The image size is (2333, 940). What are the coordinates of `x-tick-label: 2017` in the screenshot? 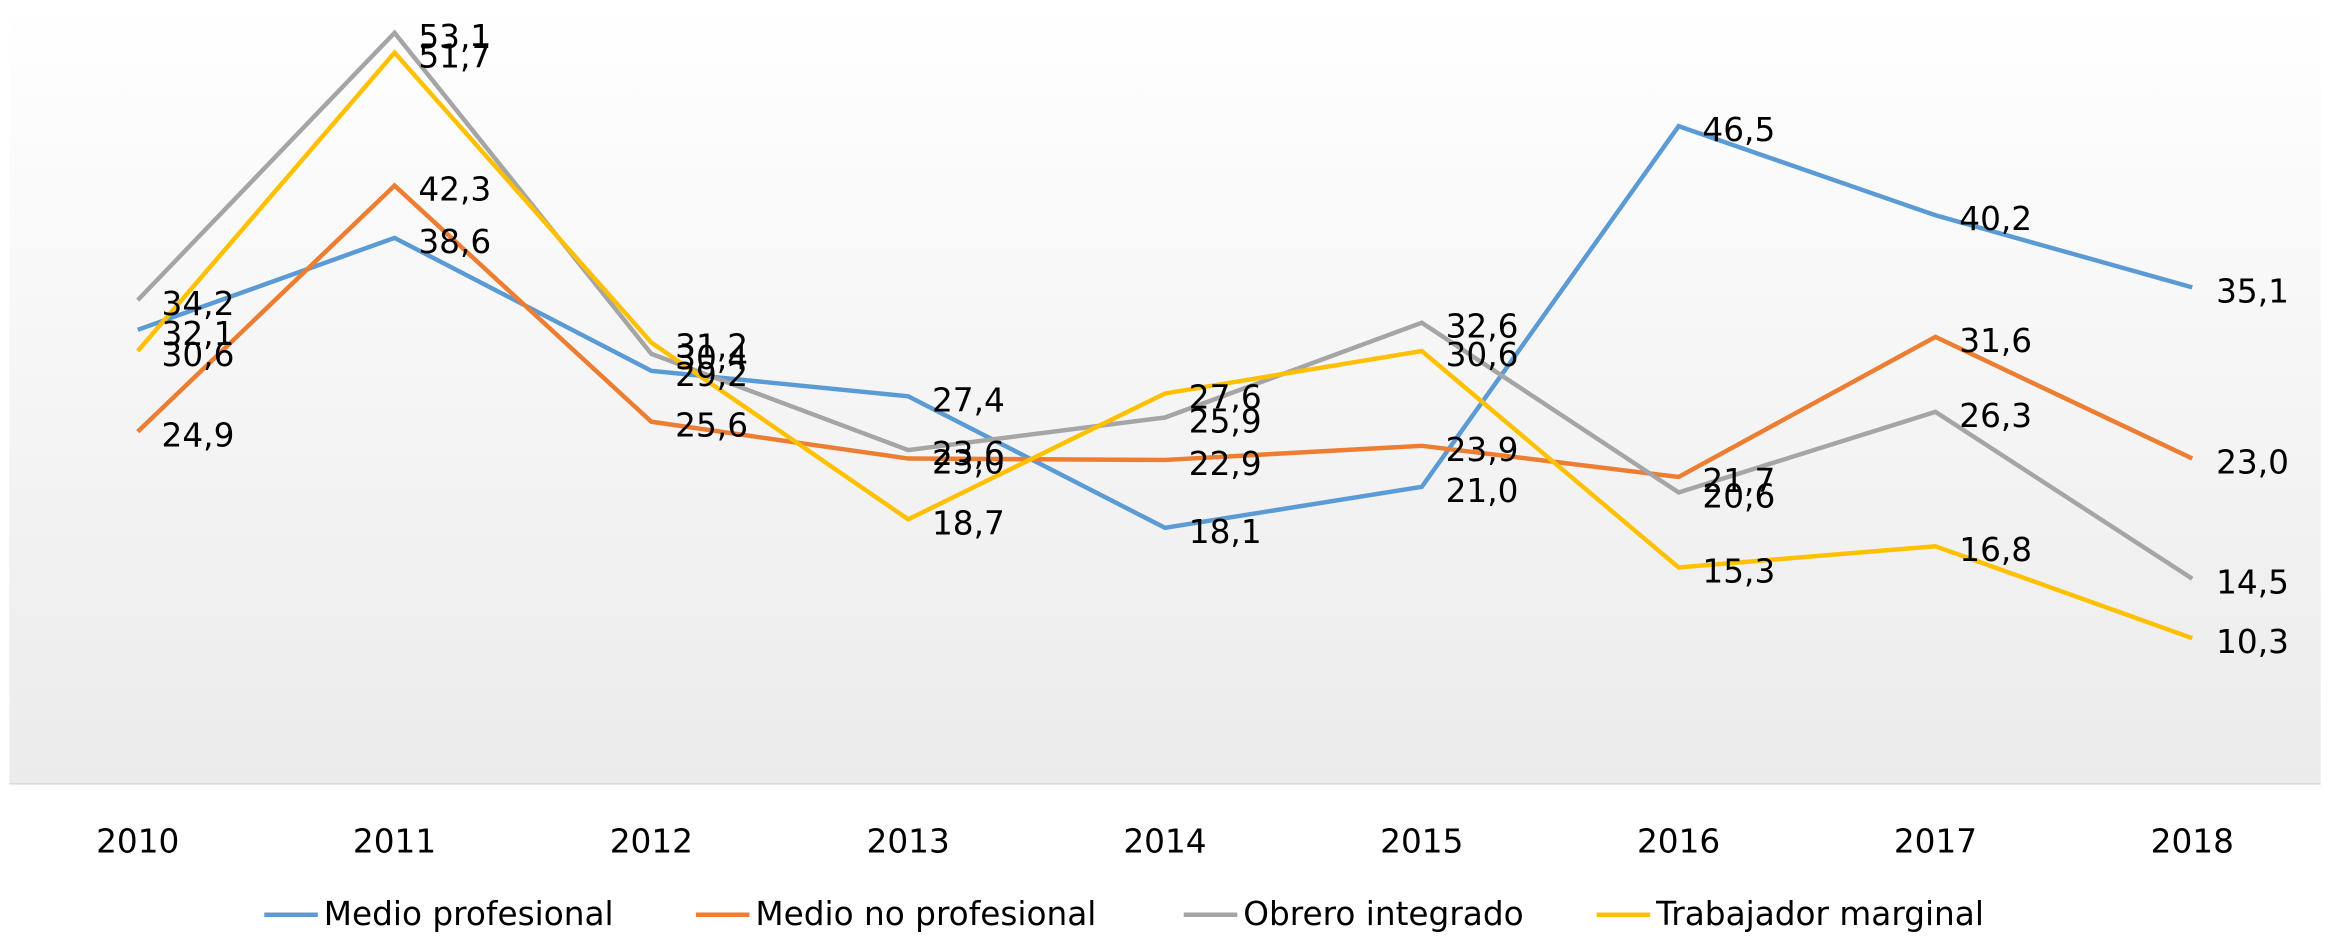 It's located at (1935, 841).